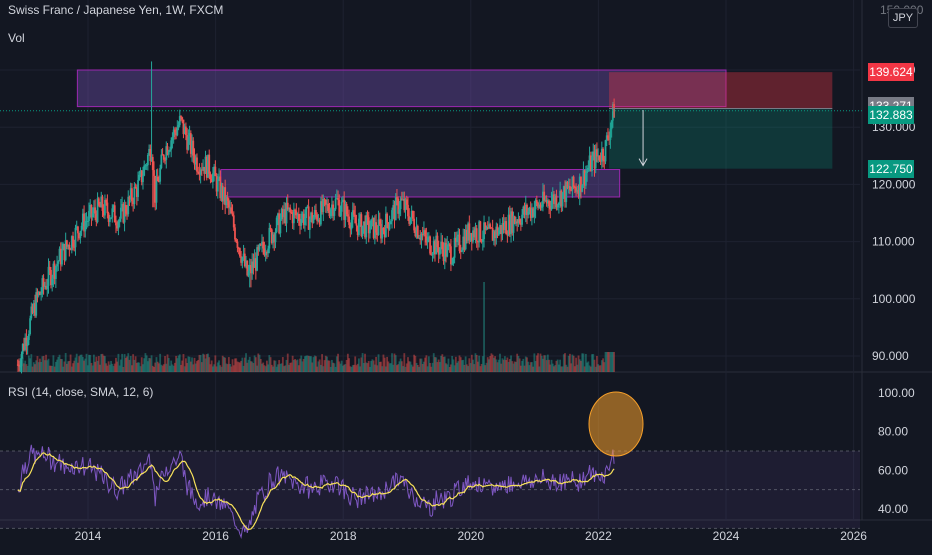 This screenshot has height=555, width=932. What do you see at coordinates (116, 10) in the screenshot?
I see `symbol-legend: Swiss Franc / Japanese Yen, 1W, FXCM` at bounding box center [116, 10].